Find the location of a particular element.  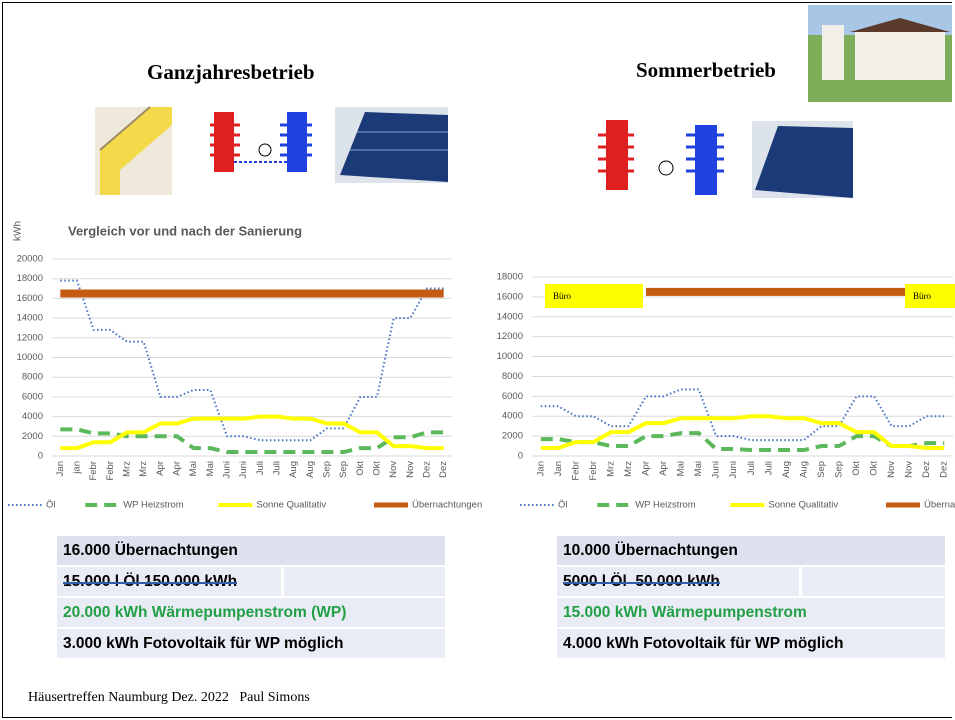

y-tick-label: 18000 is located at coordinates (30, 278).